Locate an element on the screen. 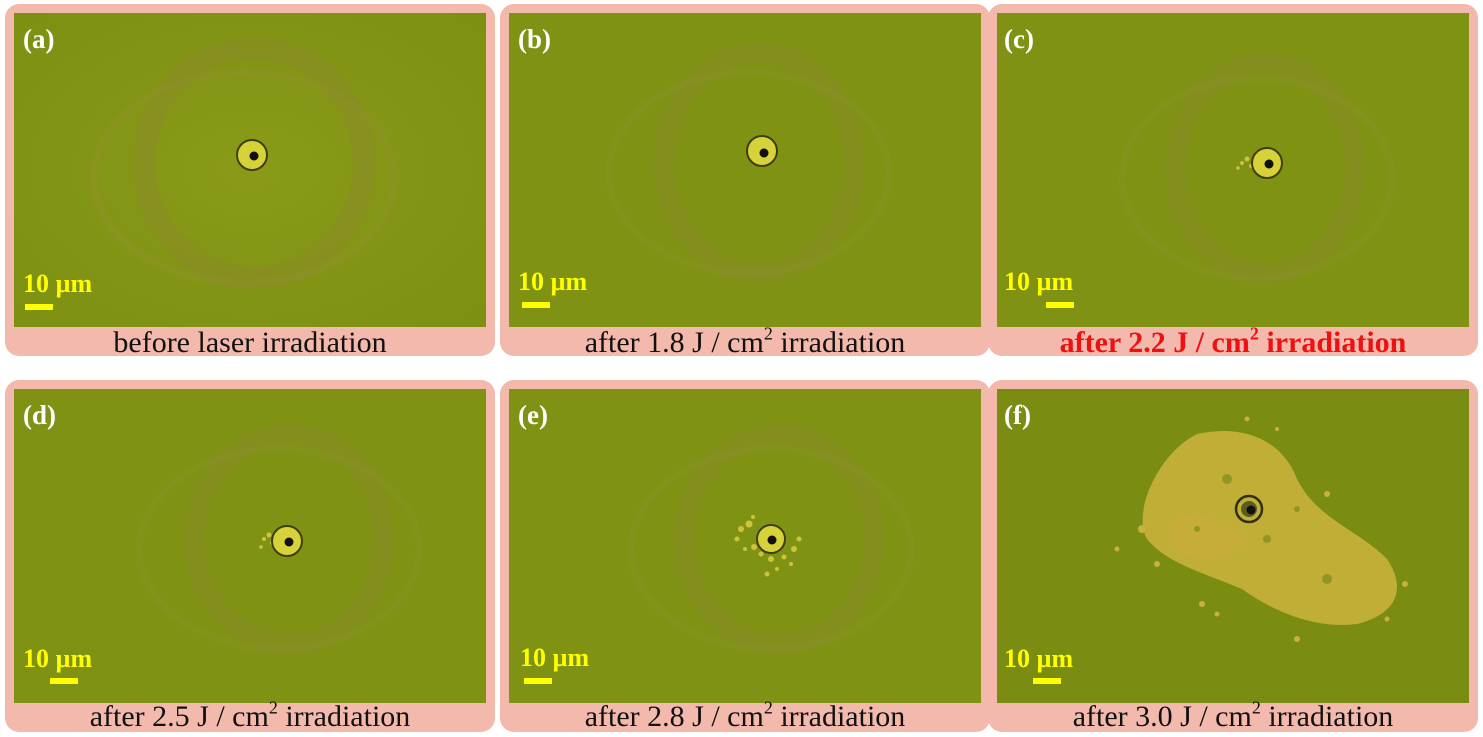 The height and width of the screenshot is (737, 1483). micrograph-a is located at coordinates (250, 170).